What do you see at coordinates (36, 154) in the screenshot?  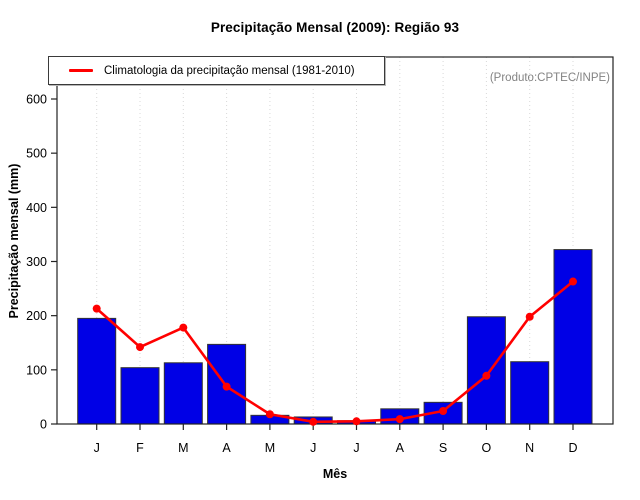 I see `y-tick-label: 500` at bounding box center [36, 154].